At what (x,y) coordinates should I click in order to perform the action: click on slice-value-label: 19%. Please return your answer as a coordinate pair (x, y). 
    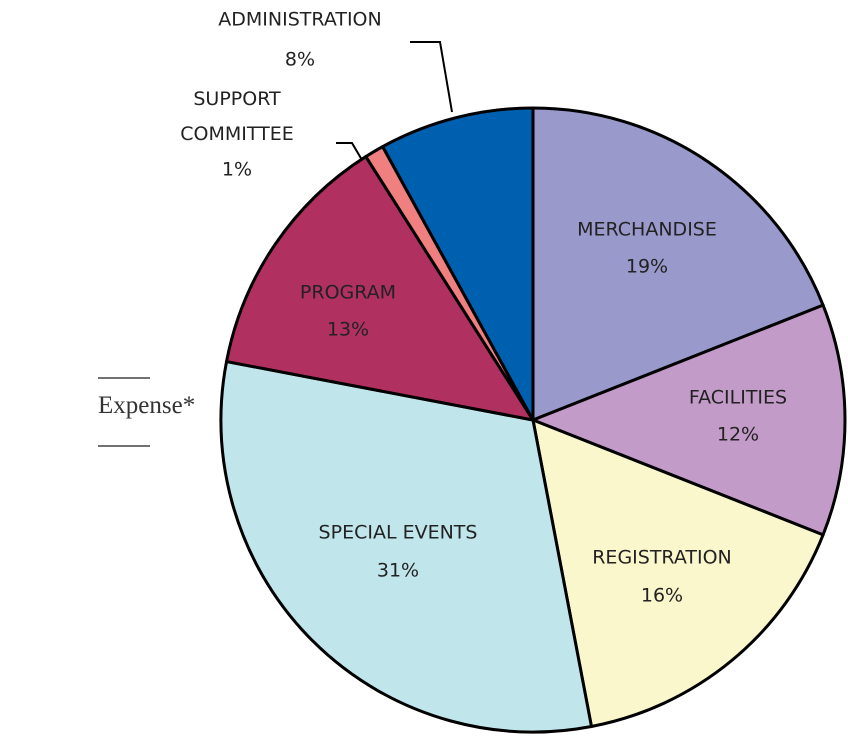
    Looking at the image, I should click on (647, 266).